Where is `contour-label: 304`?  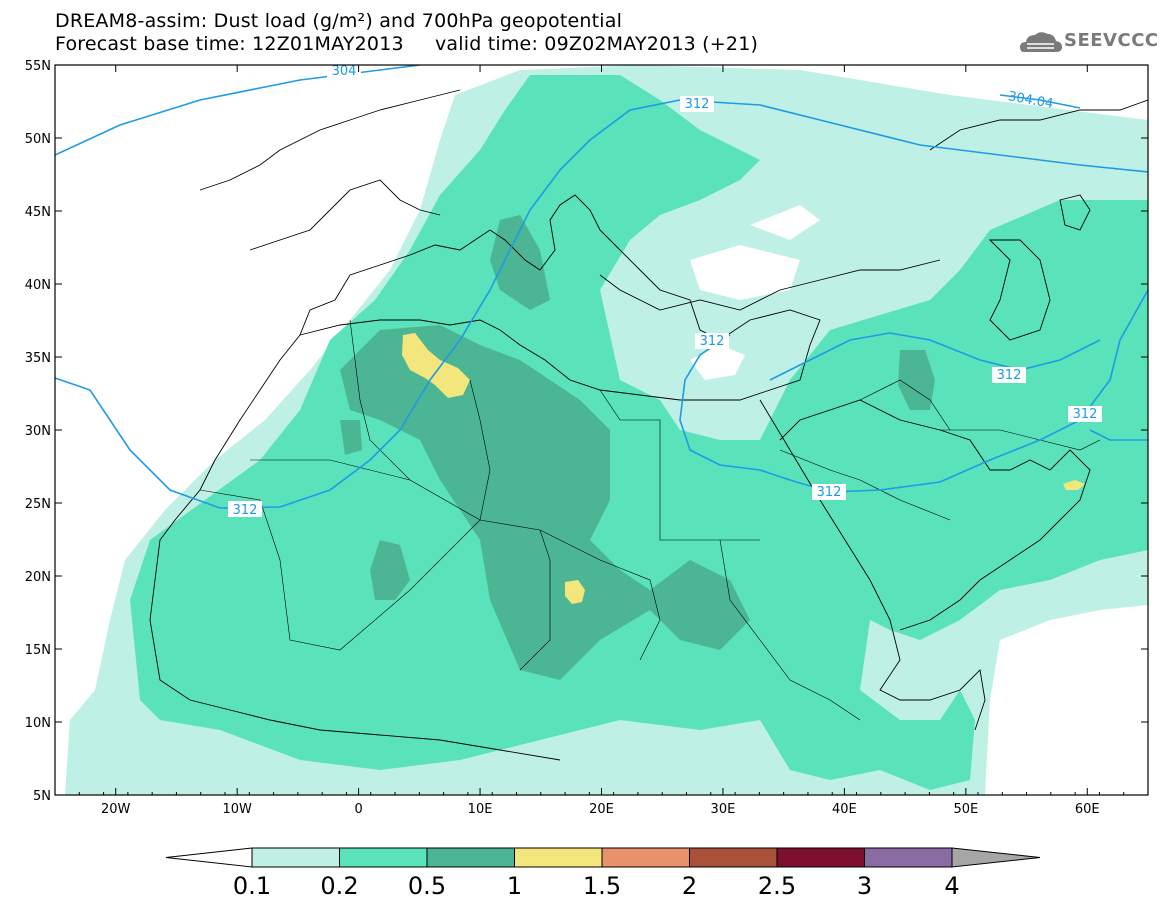
contour-label: 304 is located at coordinates (344, 71).